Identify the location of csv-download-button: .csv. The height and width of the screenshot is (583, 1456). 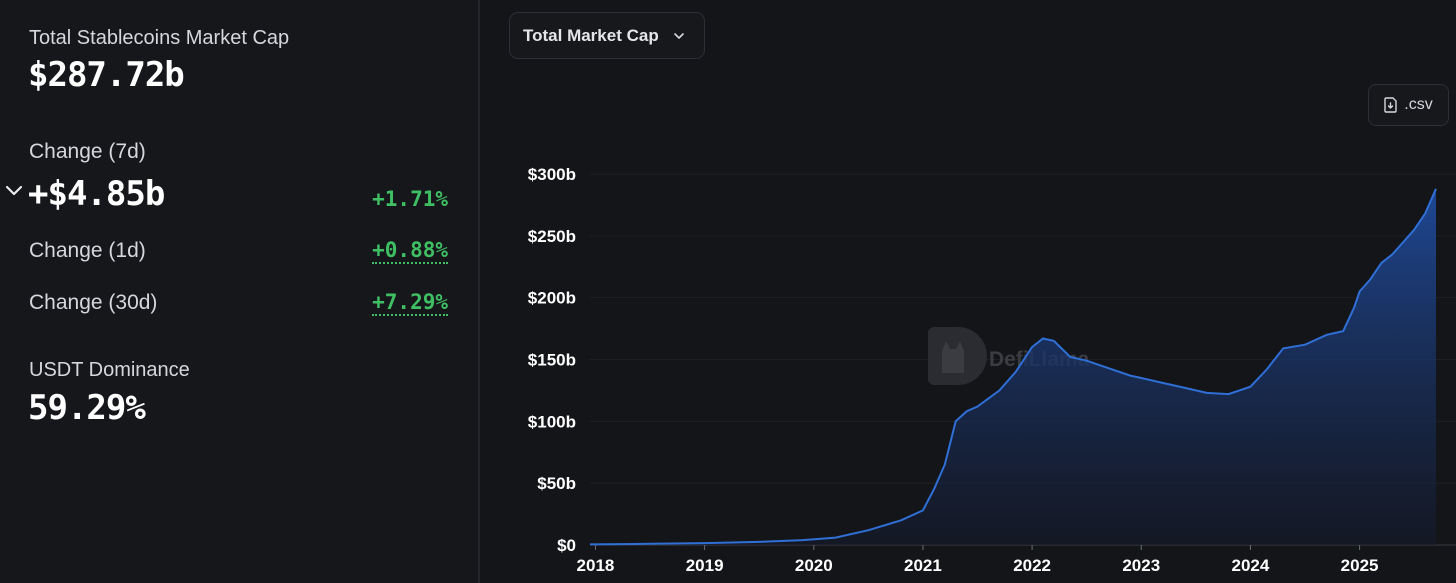
(1408, 105).